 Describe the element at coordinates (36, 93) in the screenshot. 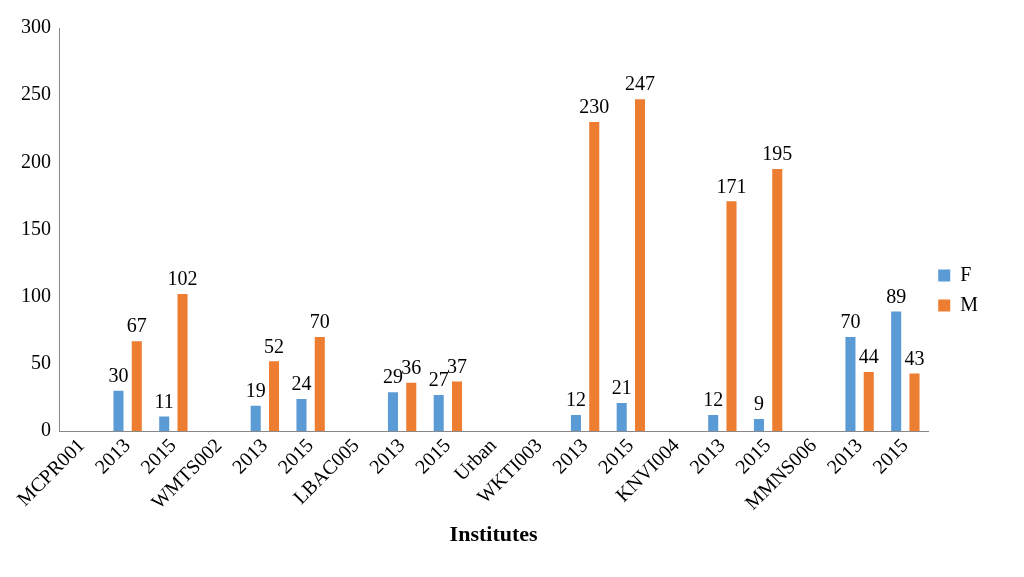

I see `y-tick-label: 250` at that location.